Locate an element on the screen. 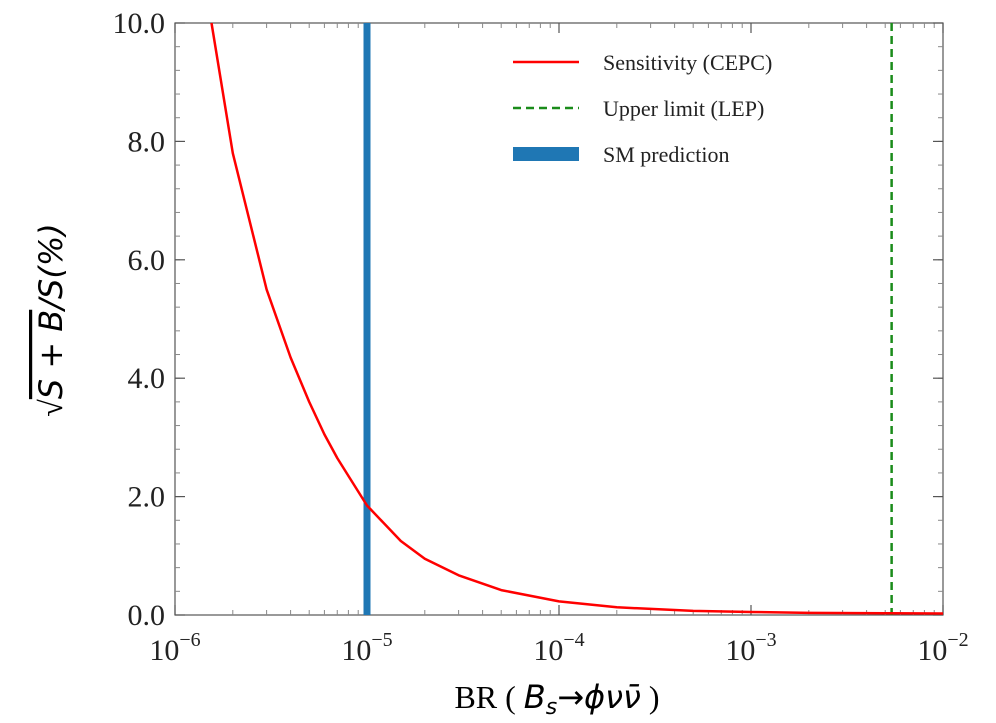 The image size is (996, 723). x-axis-label-sub: s is located at coordinates (551, 707).